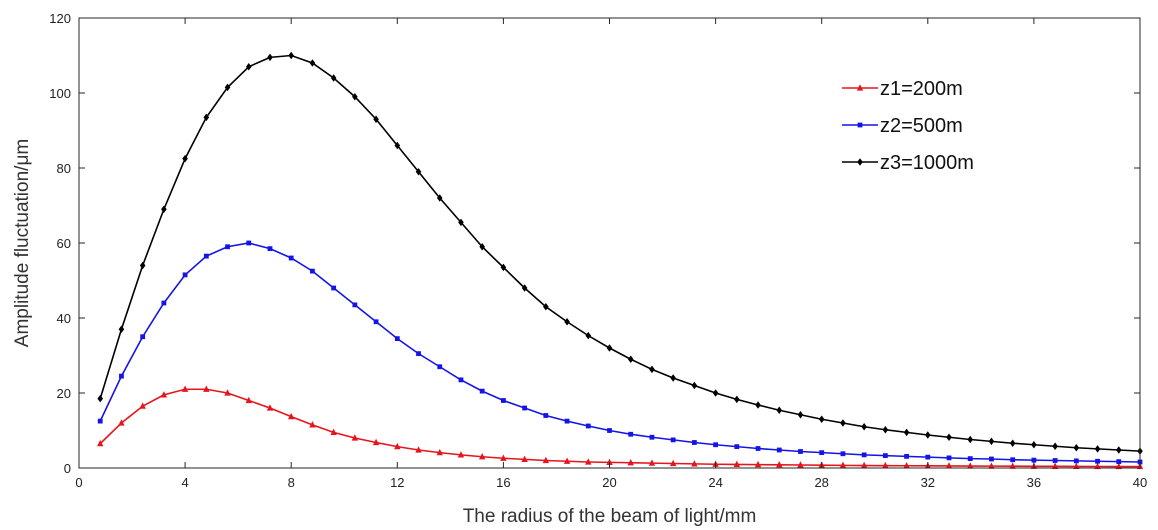 The height and width of the screenshot is (530, 1158). I want to click on legend-label: z1=200m, so click(921, 89).